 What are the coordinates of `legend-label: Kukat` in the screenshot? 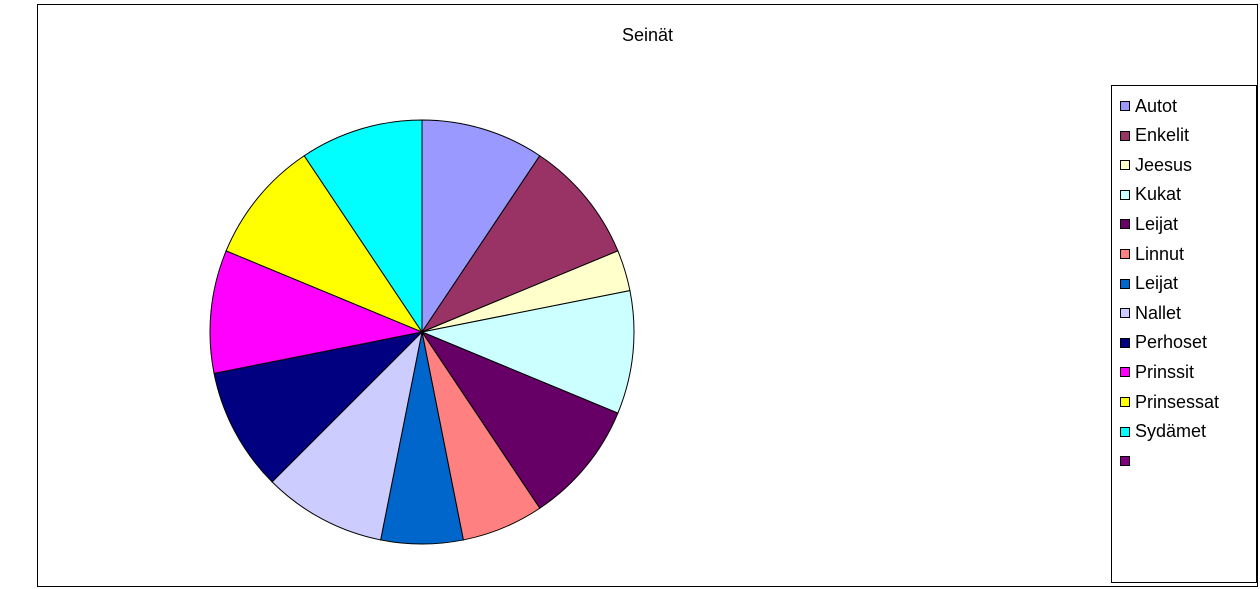 It's located at (1158, 194).